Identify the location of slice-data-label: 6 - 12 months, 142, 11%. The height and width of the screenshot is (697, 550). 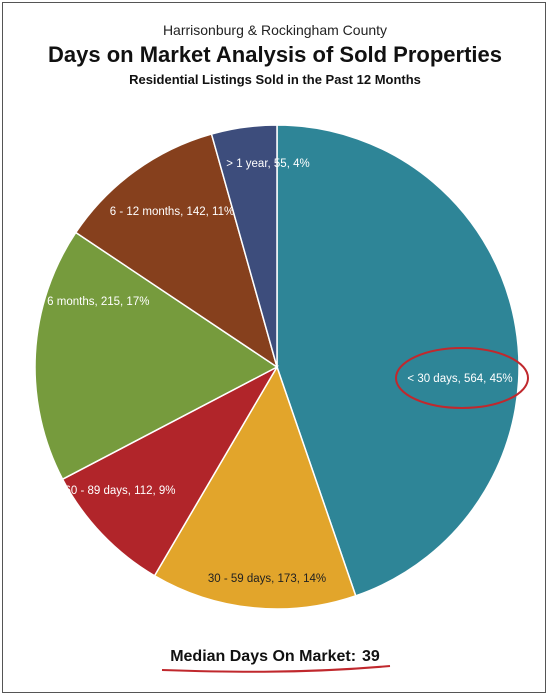
(172, 212).